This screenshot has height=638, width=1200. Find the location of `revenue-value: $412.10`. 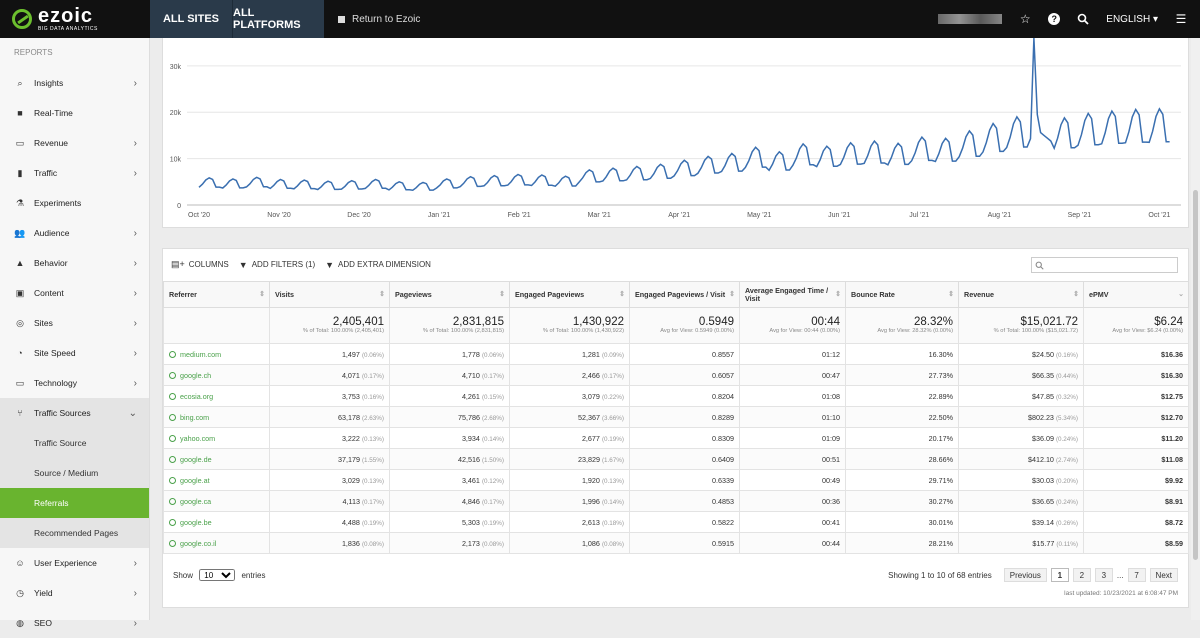

revenue-value: $412.10 is located at coordinates (1040, 459).